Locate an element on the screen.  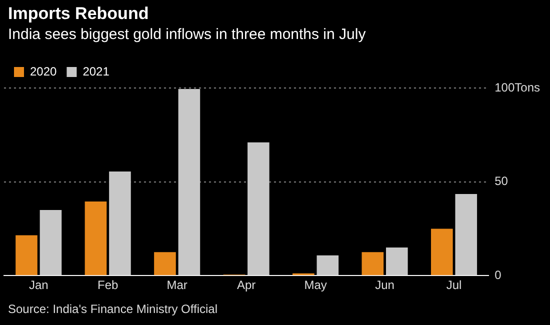
y-tick-label: 50 is located at coordinates (501, 181).